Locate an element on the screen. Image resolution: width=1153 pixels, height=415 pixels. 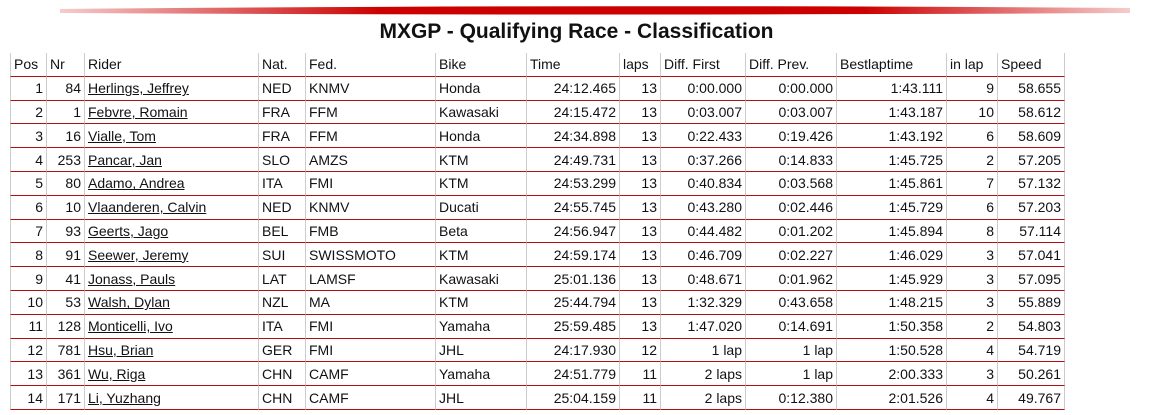
rider-cell: Walsh, Dylan is located at coordinates (172, 302).